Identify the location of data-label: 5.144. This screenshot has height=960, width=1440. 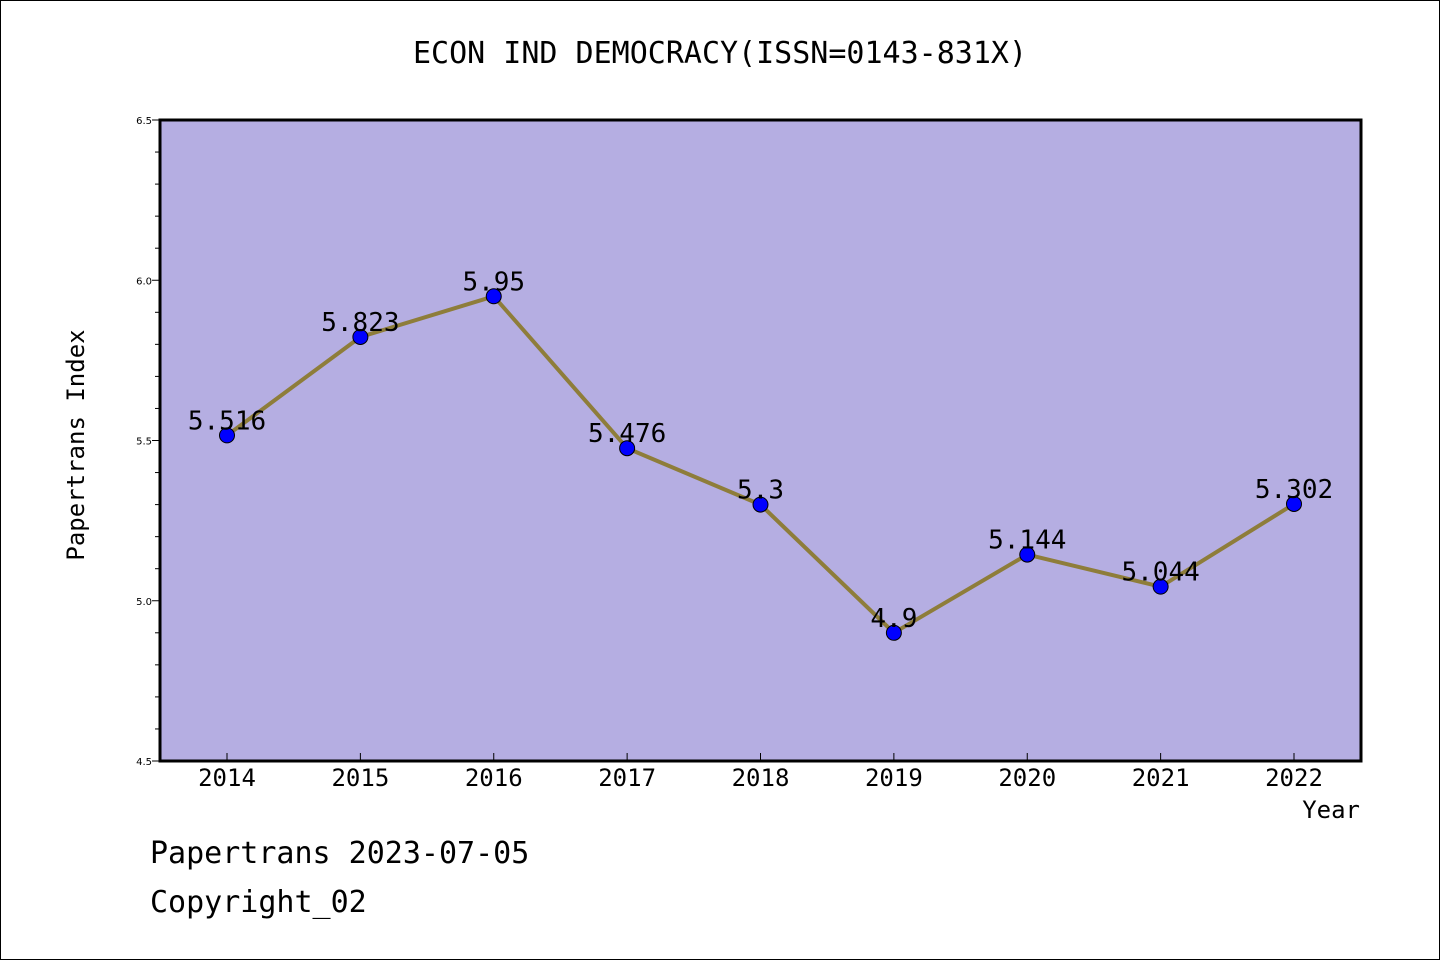
(1027, 541).